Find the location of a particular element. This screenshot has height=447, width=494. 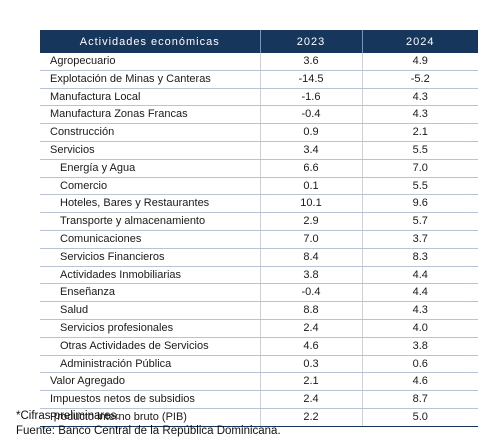

table-row: Actividades Inmobiliarias 3.8 4.4 is located at coordinates (259, 275).